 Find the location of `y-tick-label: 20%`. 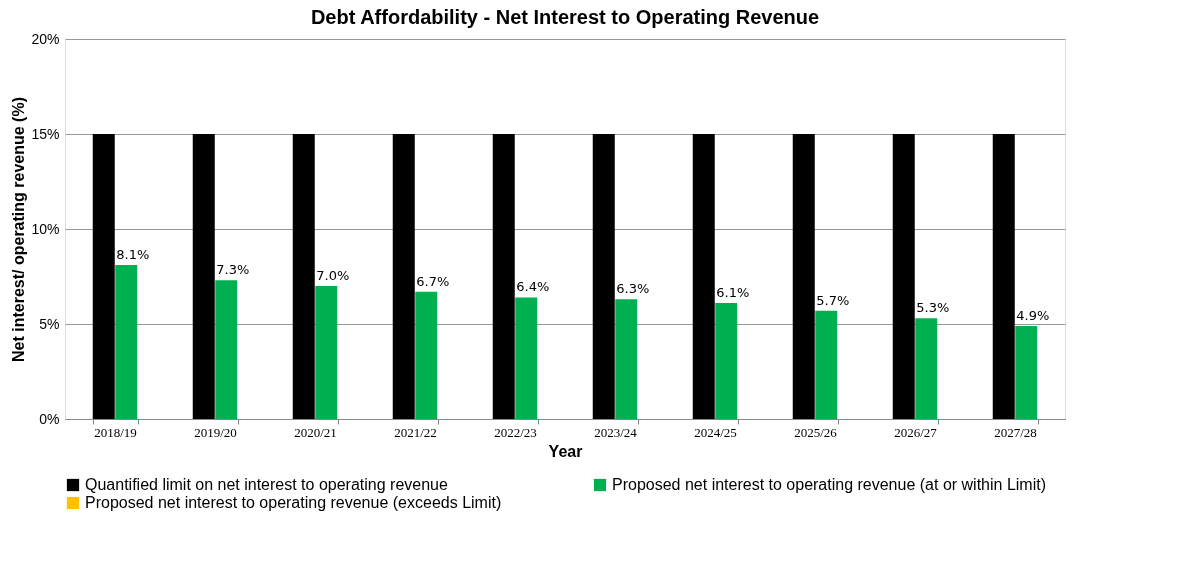

y-tick-label: 20% is located at coordinates (45, 38).